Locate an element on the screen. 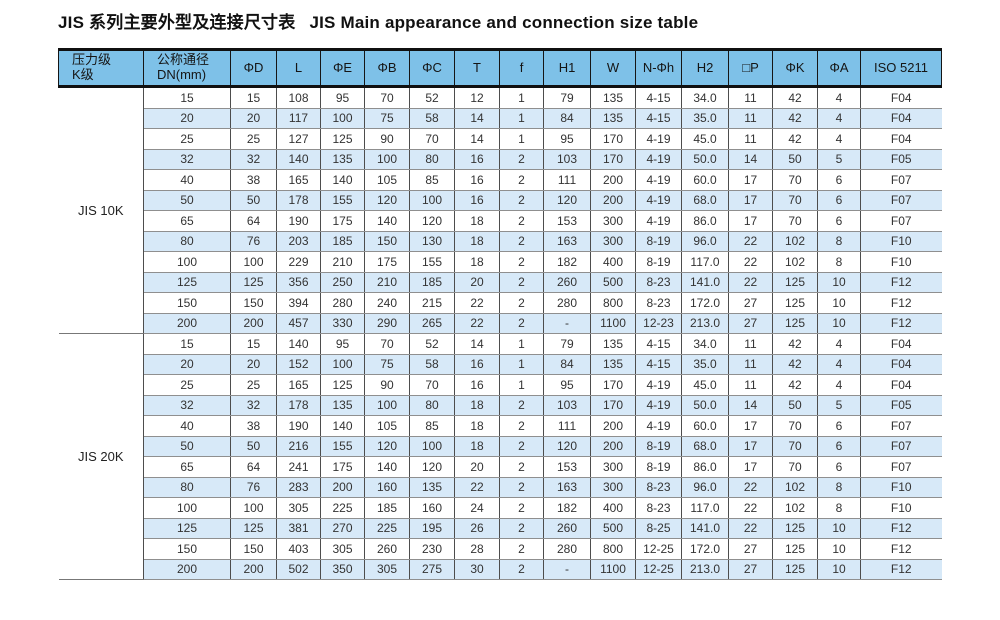  cell: 79 is located at coordinates (567, 344).